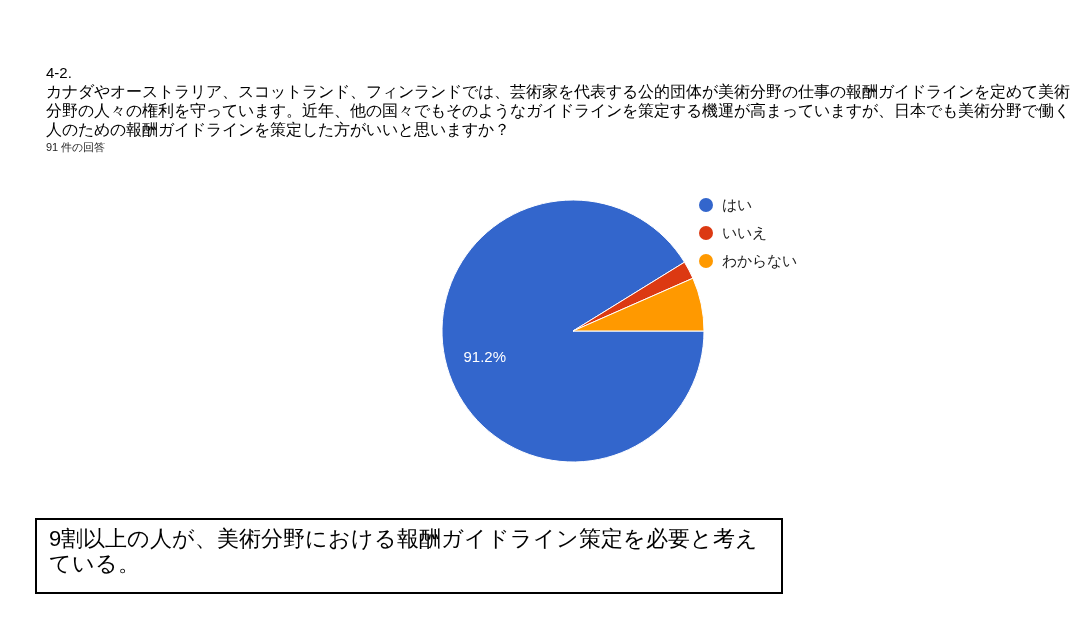  What do you see at coordinates (573, 331) in the screenshot?
I see `pie-slice` at bounding box center [573, 331].